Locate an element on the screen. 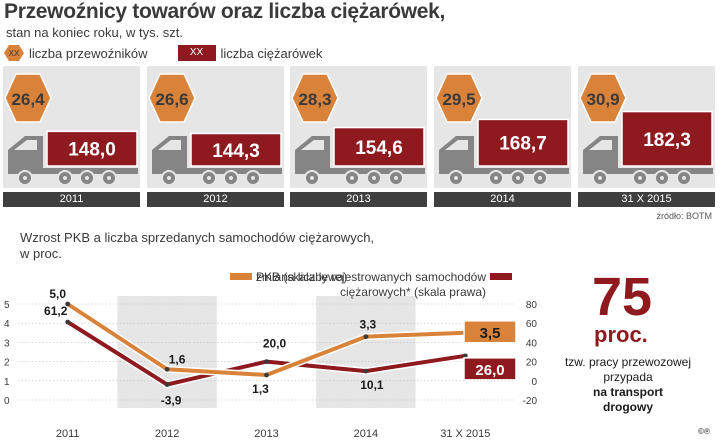 This screenshot has width=720, height=441. truck-illustration-1: 26,6 144,3 is located at coordinates (215, 129).